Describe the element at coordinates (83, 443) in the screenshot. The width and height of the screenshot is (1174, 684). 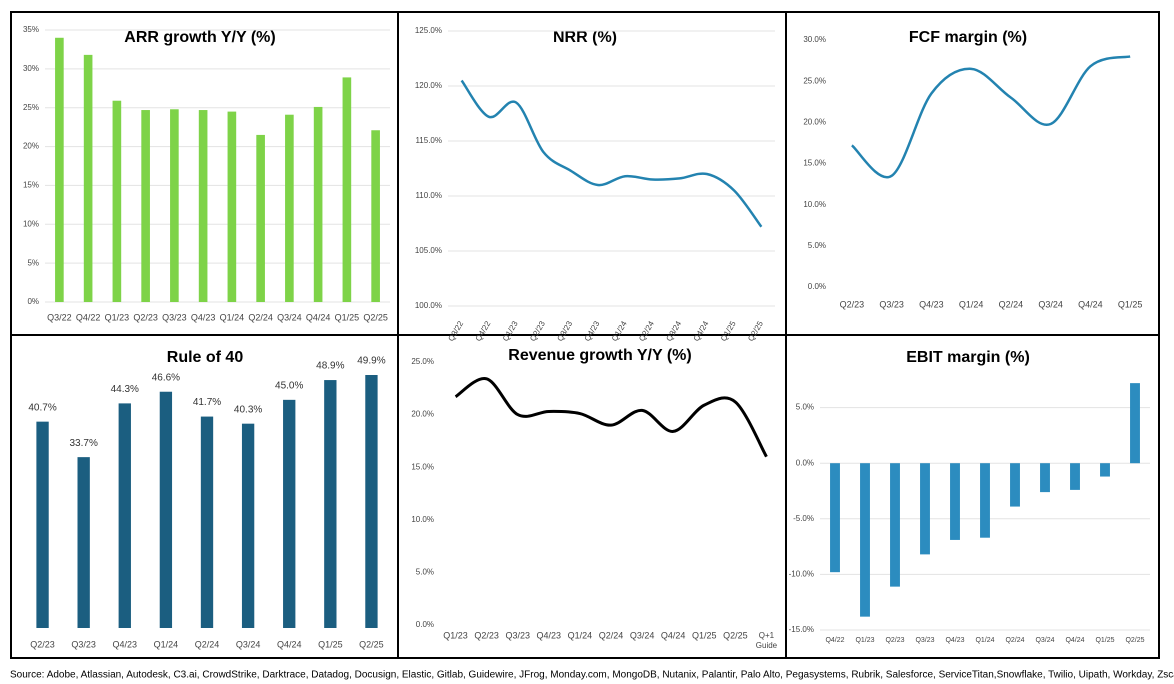
I see `data-label: 33.7%` at that location.